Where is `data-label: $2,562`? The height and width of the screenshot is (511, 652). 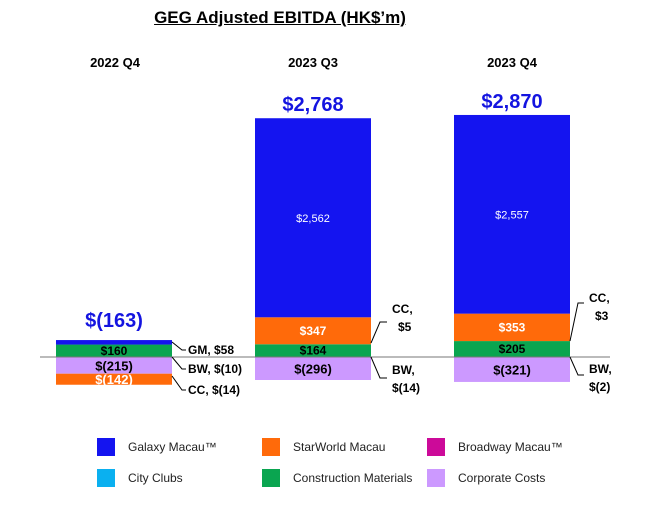
data-label: $2,562 is located at coordinates (313, 219).